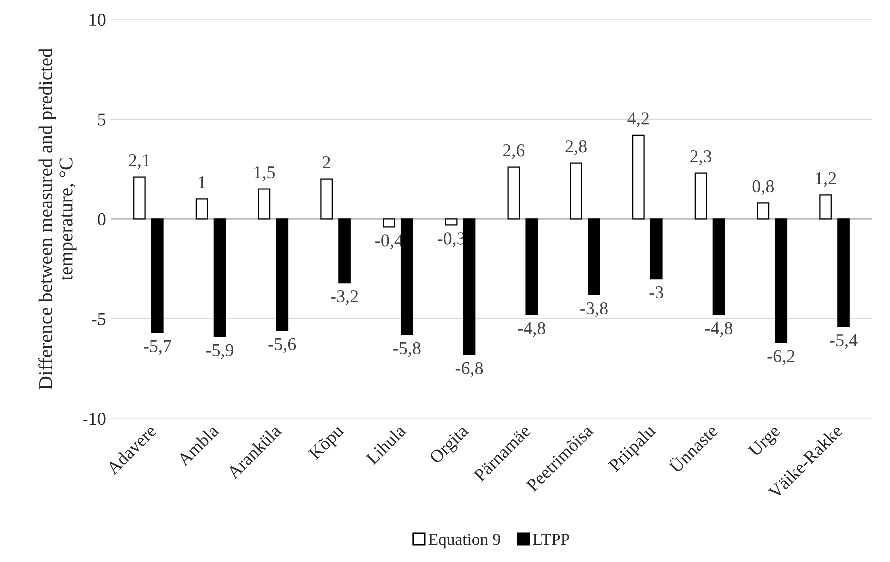 The height and width of the screenshot is (562, 890). I want to click on data-label: -6,2, so click(781, 358).